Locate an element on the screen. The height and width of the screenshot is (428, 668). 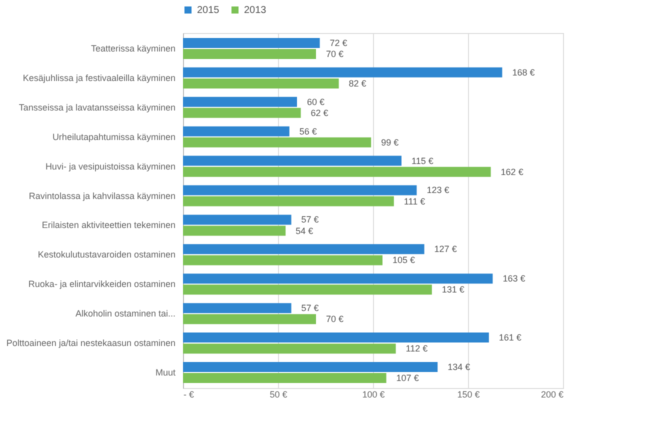
data-label: 72 € is located at coordinates (339, 43).